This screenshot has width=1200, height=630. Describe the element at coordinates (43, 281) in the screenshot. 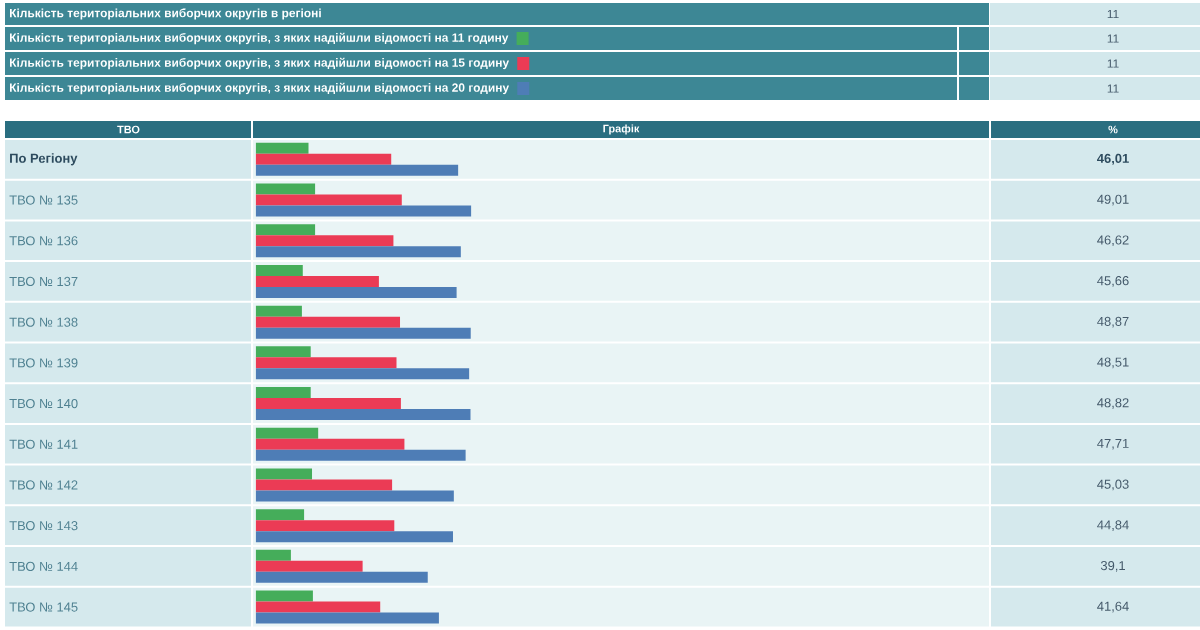

I see `y-tick-label: ТВО № 137` at that location.